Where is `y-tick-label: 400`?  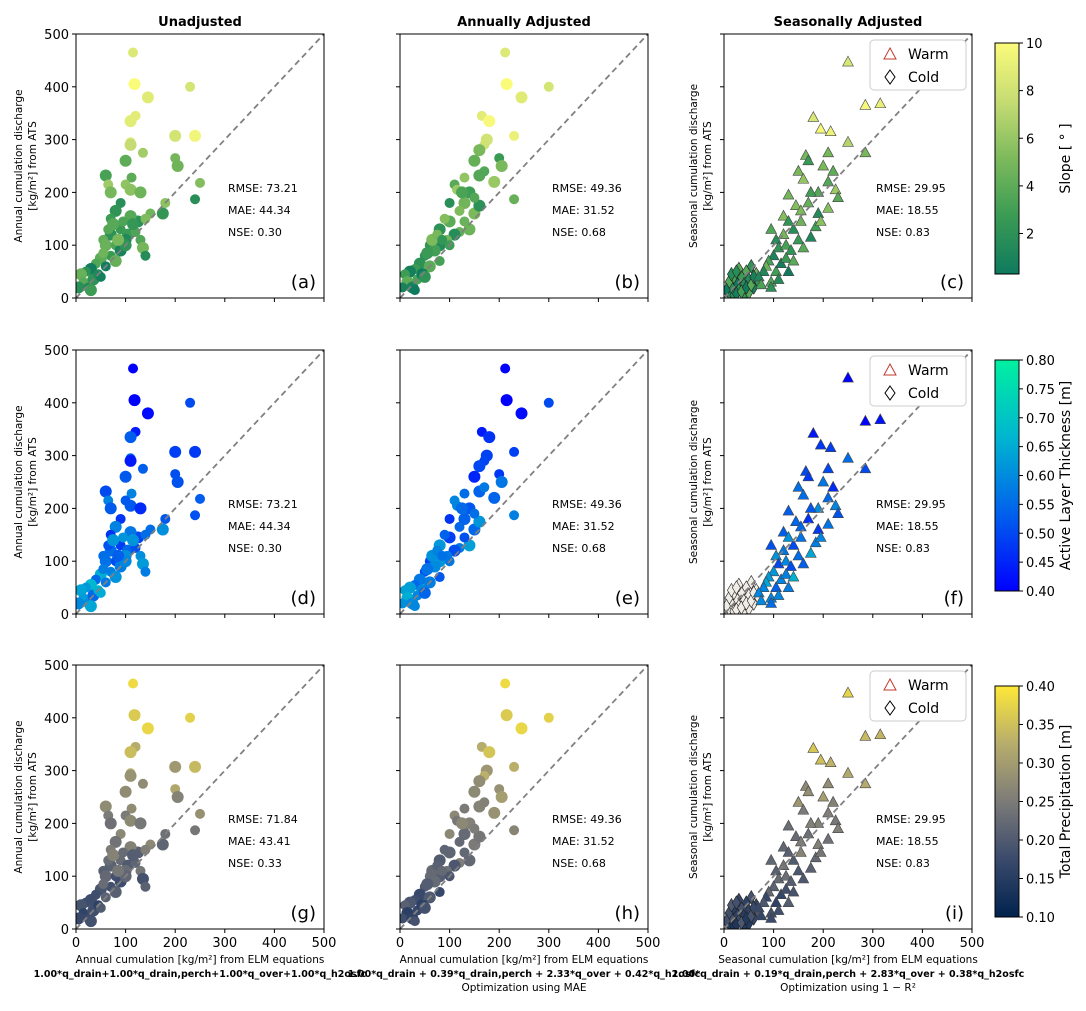 y-tick-label: 400 is located at coordinates (56, 719).